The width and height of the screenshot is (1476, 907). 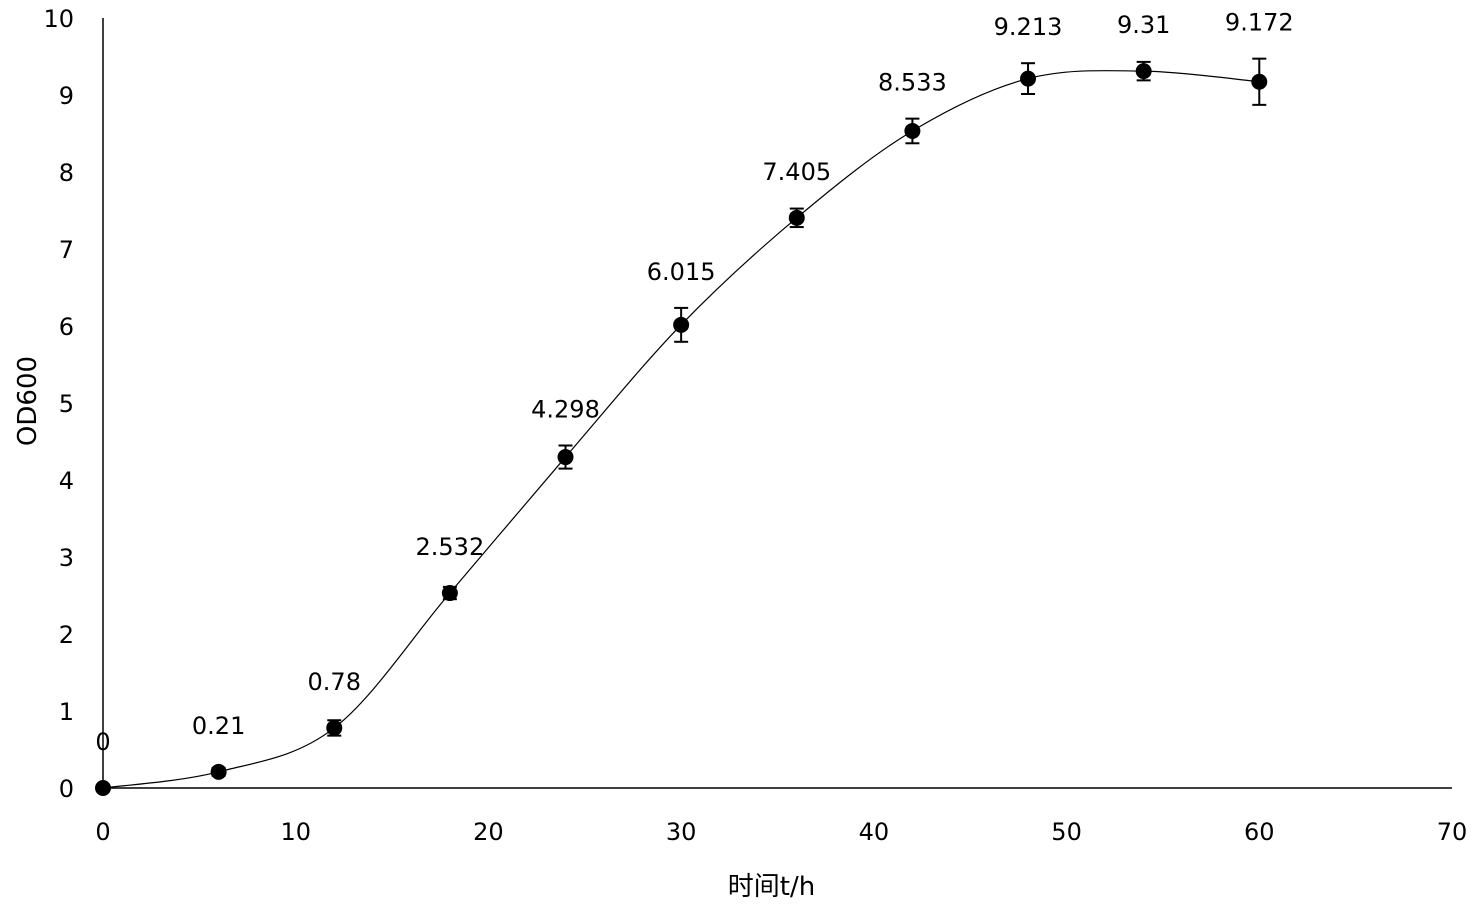 What do you see at coordinates (295, 832) in the screenshot?
I see `x-tick-label: 10` at bounding box center [295, 832].